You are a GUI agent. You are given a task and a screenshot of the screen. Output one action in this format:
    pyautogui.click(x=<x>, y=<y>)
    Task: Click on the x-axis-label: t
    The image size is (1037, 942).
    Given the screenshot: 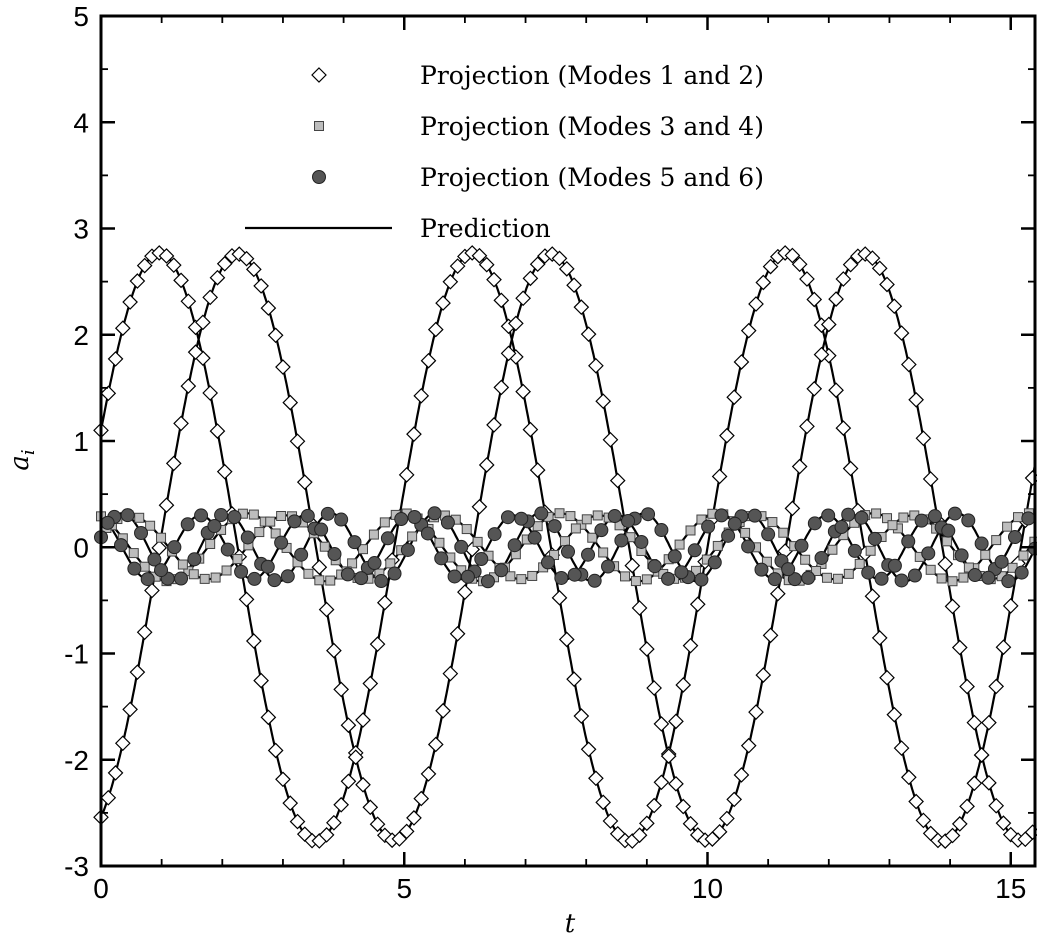 What is the action you would take?
    pyautogui.click(x=570, y=924)
    